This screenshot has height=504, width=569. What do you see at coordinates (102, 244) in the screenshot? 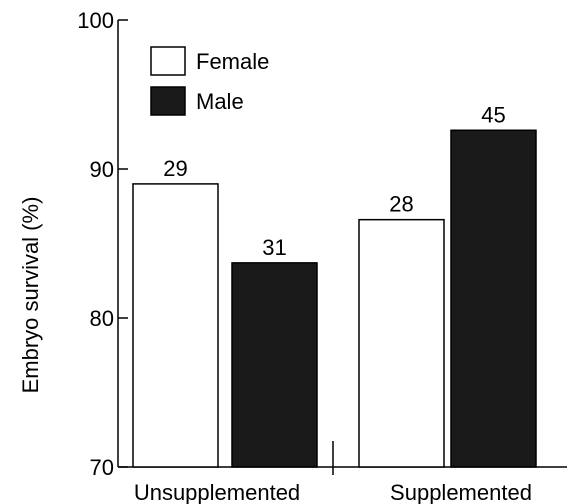
I see `y-axis: 70 80 90 100` at bounding box center [102, 244].